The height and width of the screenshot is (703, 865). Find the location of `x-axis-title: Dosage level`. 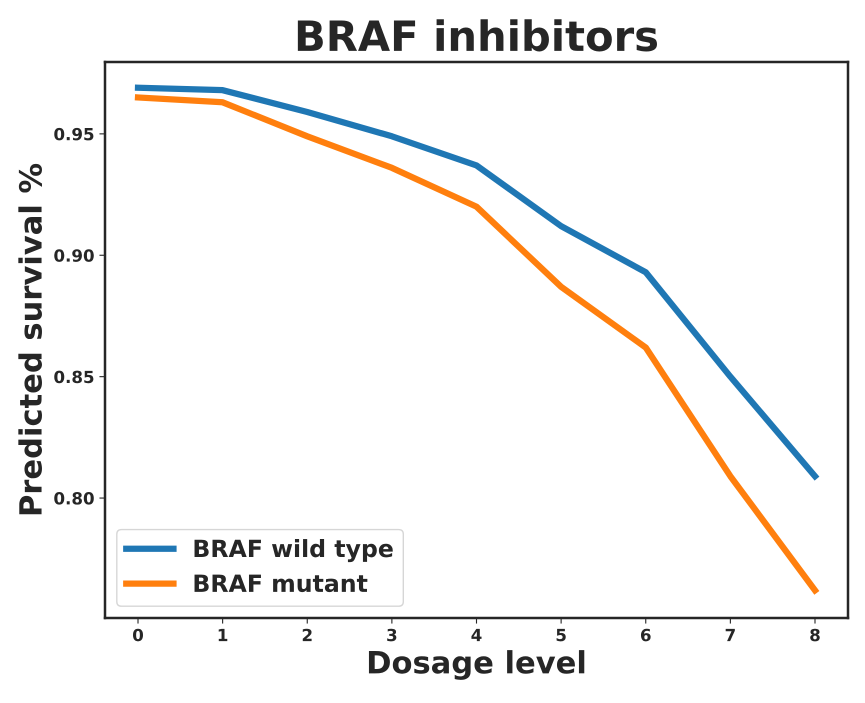

x-axis-title: Dosage level is located at coordinates (476, 665).